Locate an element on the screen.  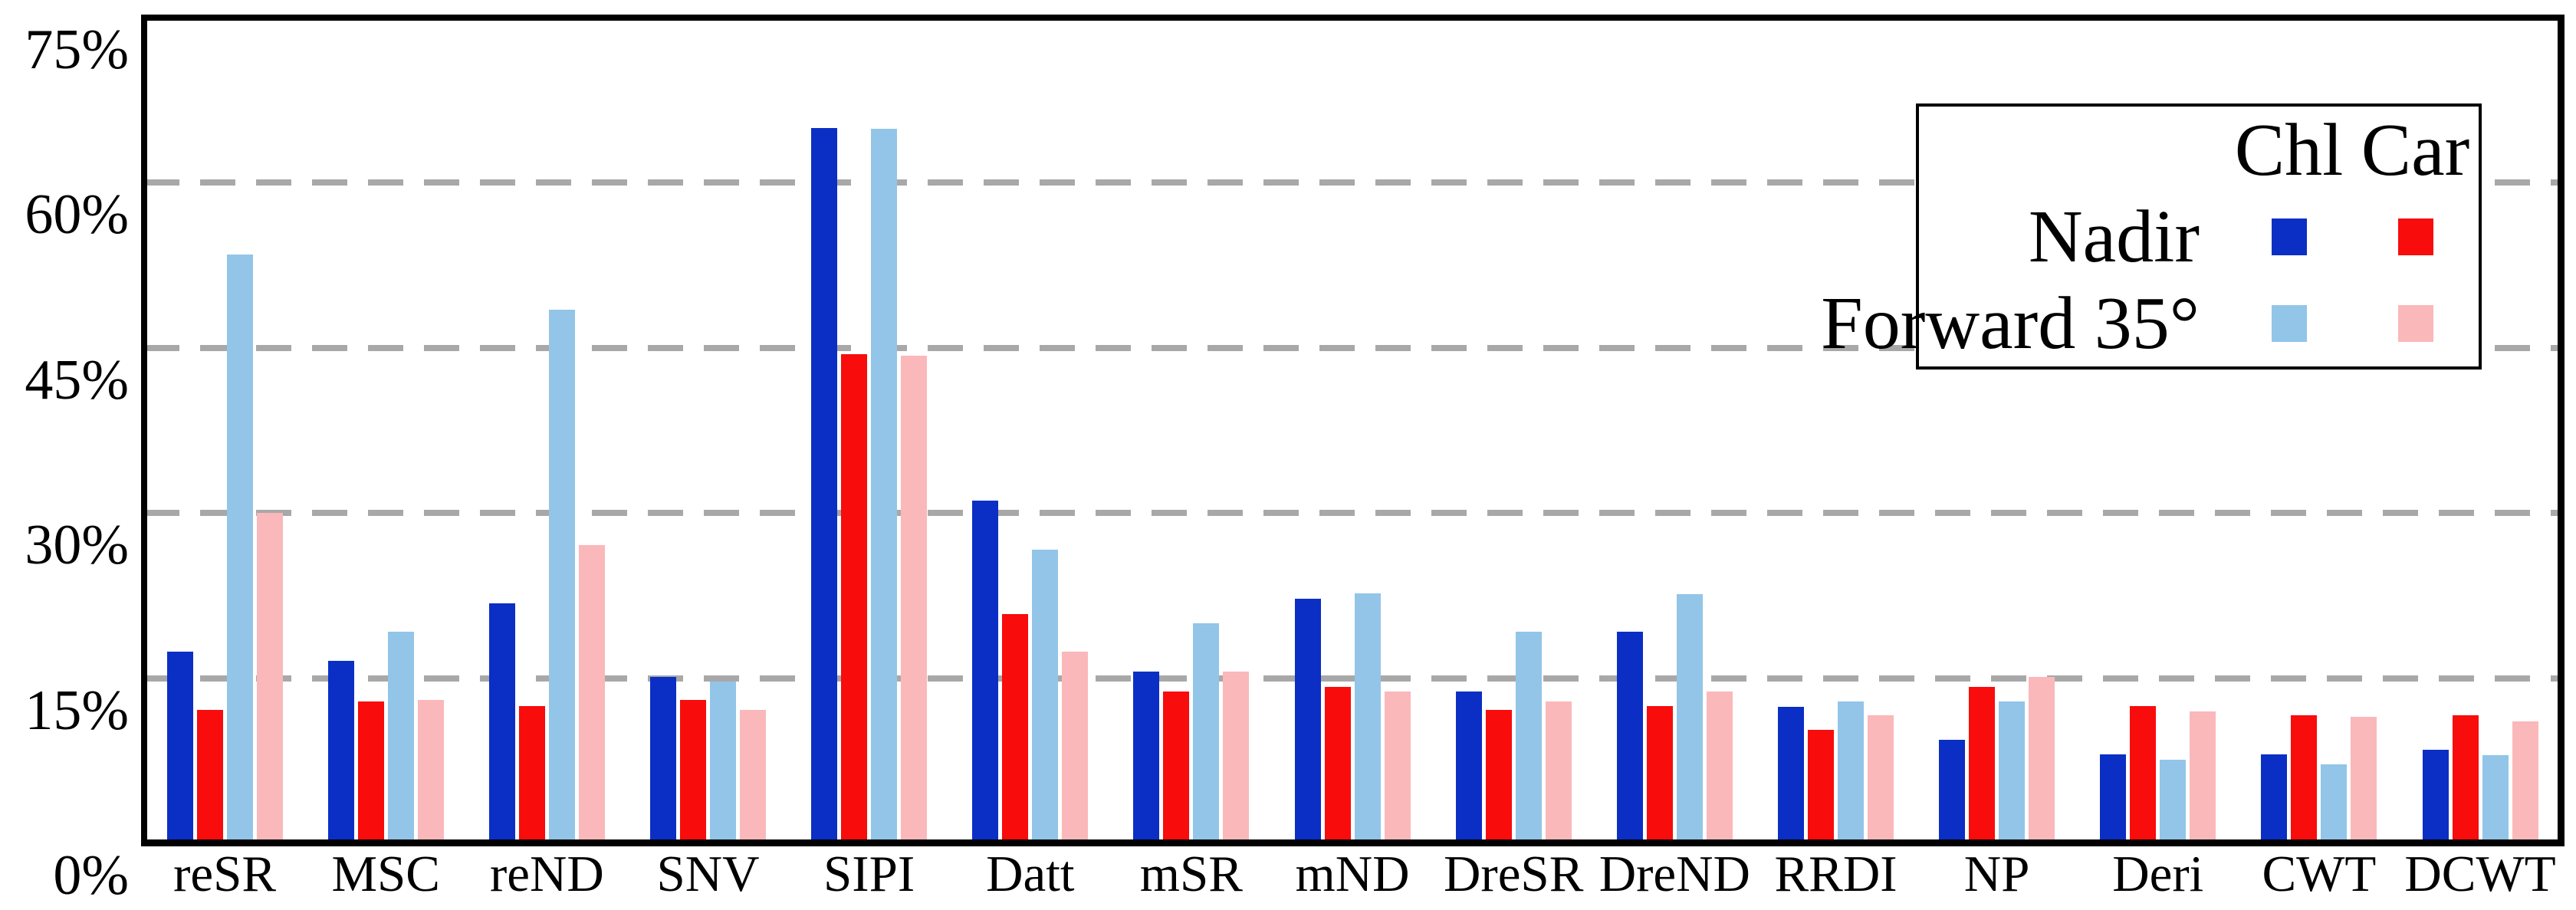
bar-DreND-nadir-car is located at coordinates (1660, 774).